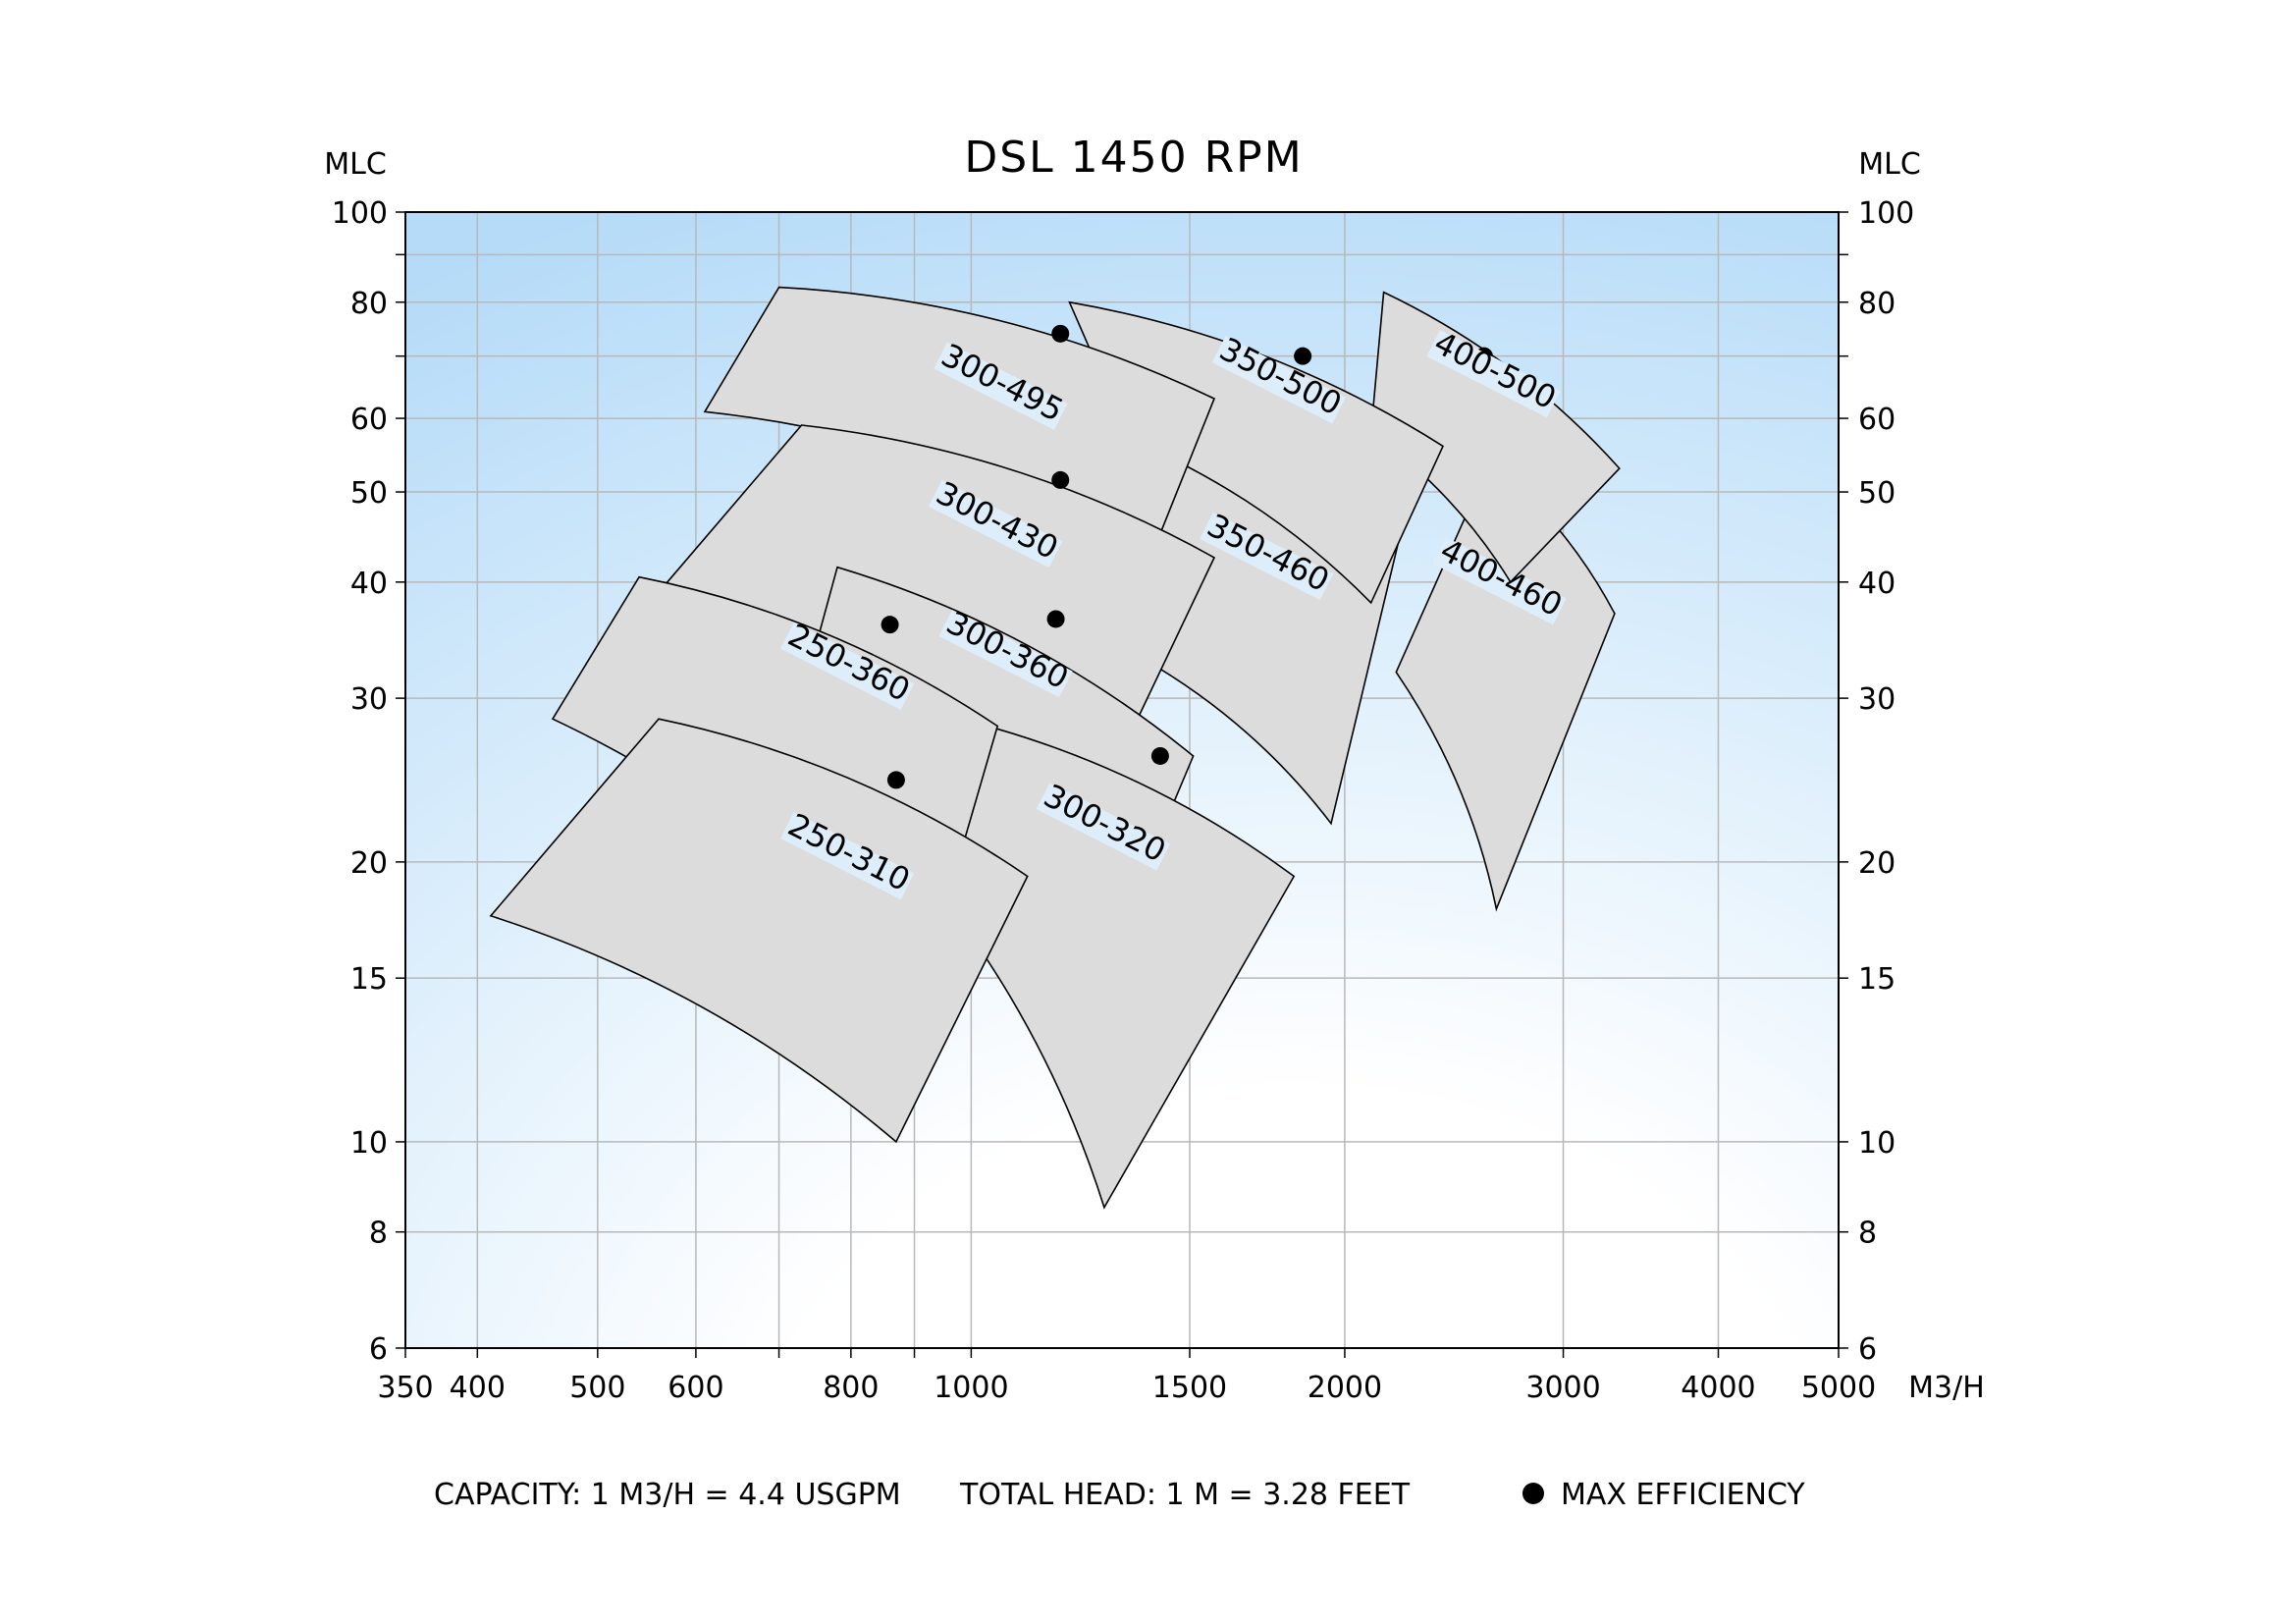 The height and width of the screenshot is (1624, 2296). I want to click on y-tick-label-right: 40, so click(1877, 584).